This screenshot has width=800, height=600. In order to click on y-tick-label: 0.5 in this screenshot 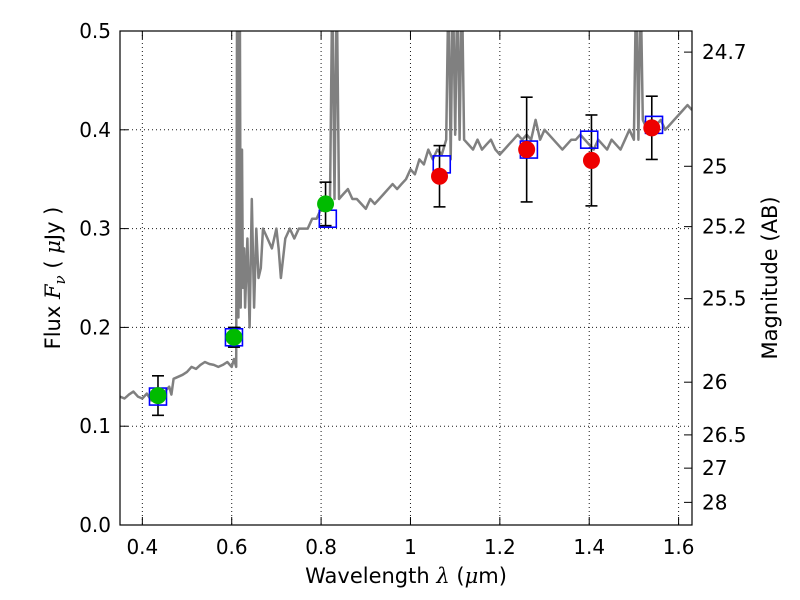, I will do `click(95, 31)`.